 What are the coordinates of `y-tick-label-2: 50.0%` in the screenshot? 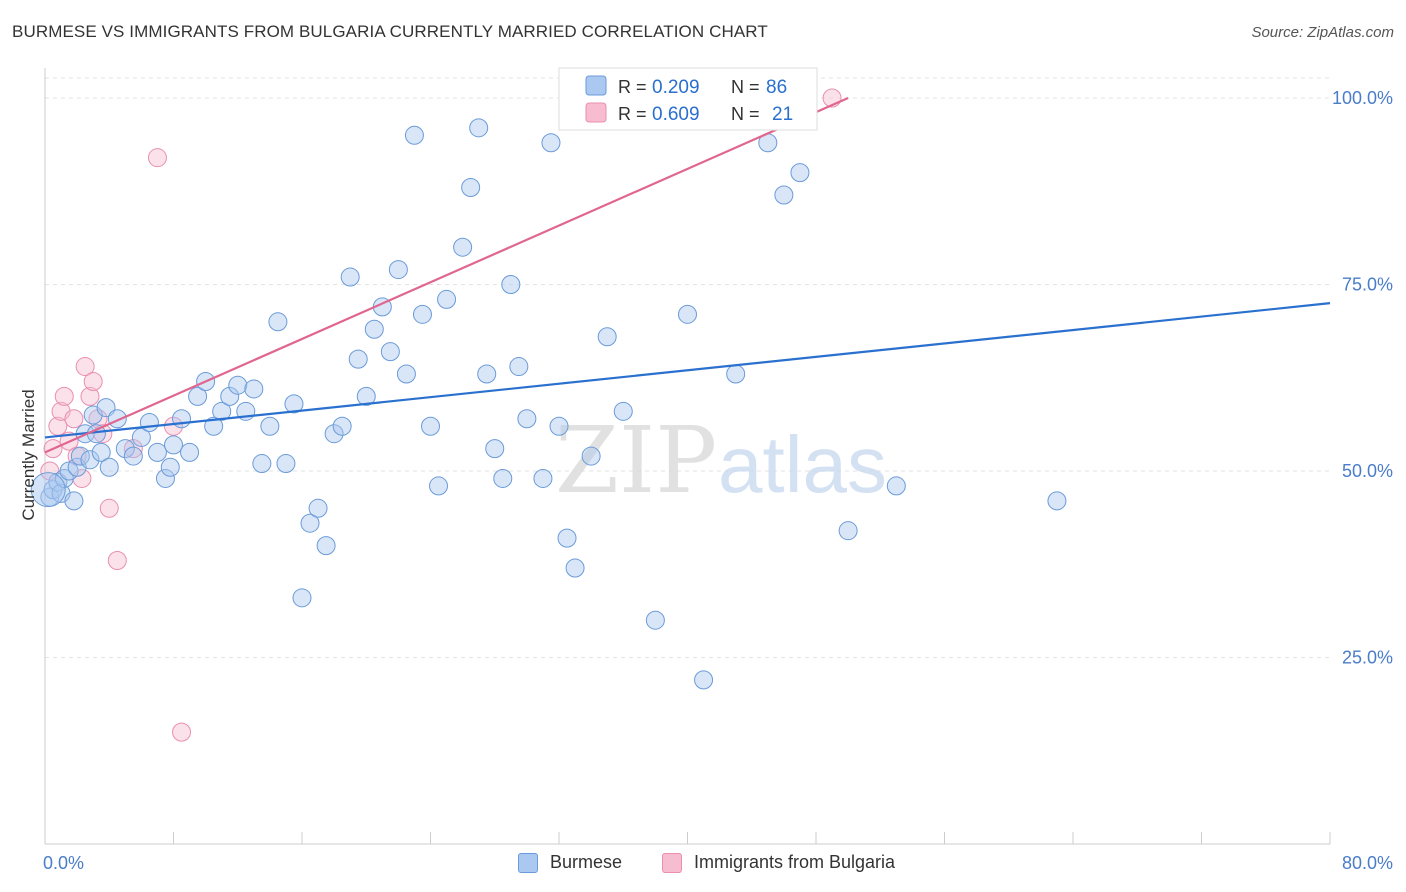 It's located at (1367, 471).